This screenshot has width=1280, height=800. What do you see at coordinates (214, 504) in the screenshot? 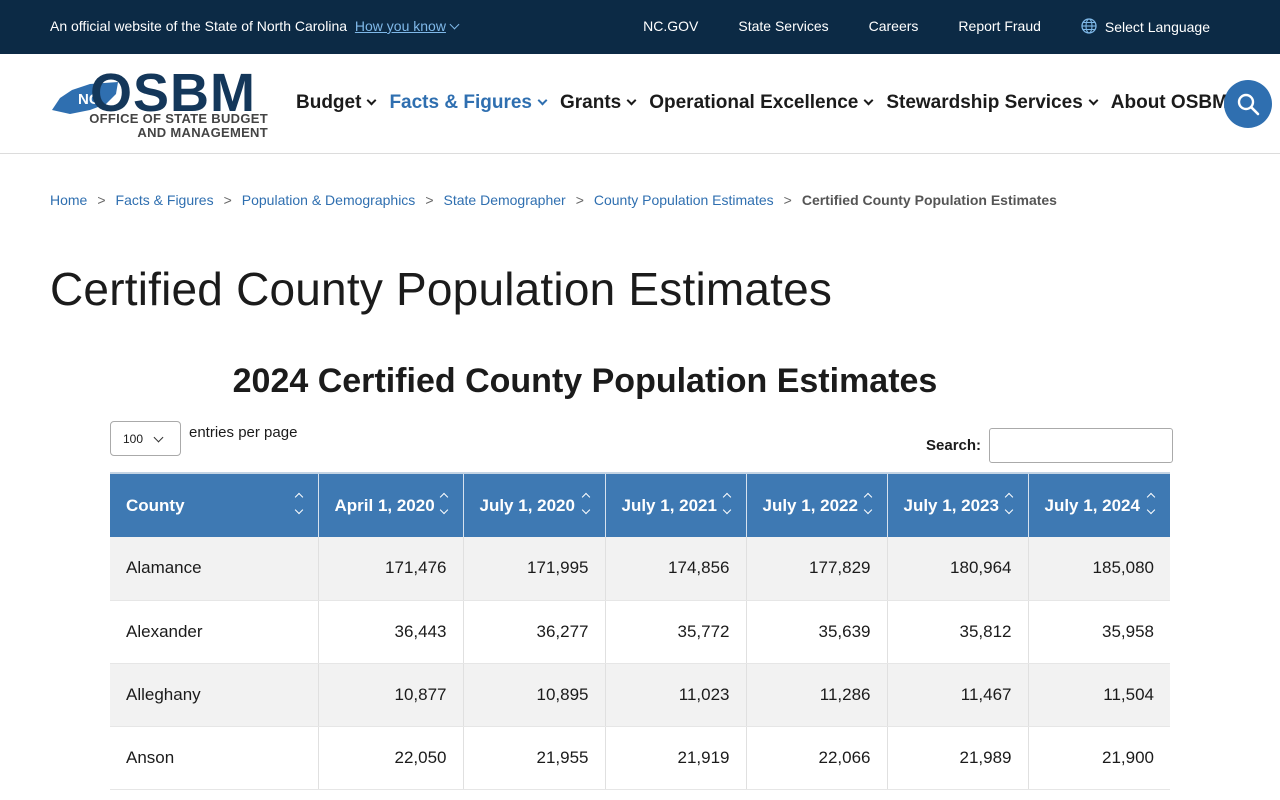
I see `column-header-county: County` at bounding box center [214, 504].